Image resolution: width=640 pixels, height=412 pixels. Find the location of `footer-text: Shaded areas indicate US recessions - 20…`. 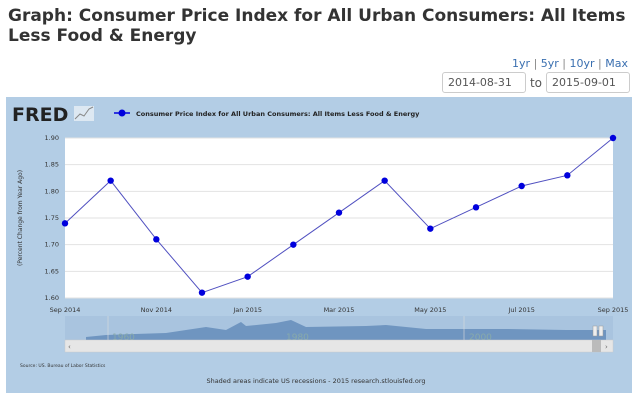

footer-text: Shaded areas indicate US recessions - 20… is located at coordinates (315, 381).